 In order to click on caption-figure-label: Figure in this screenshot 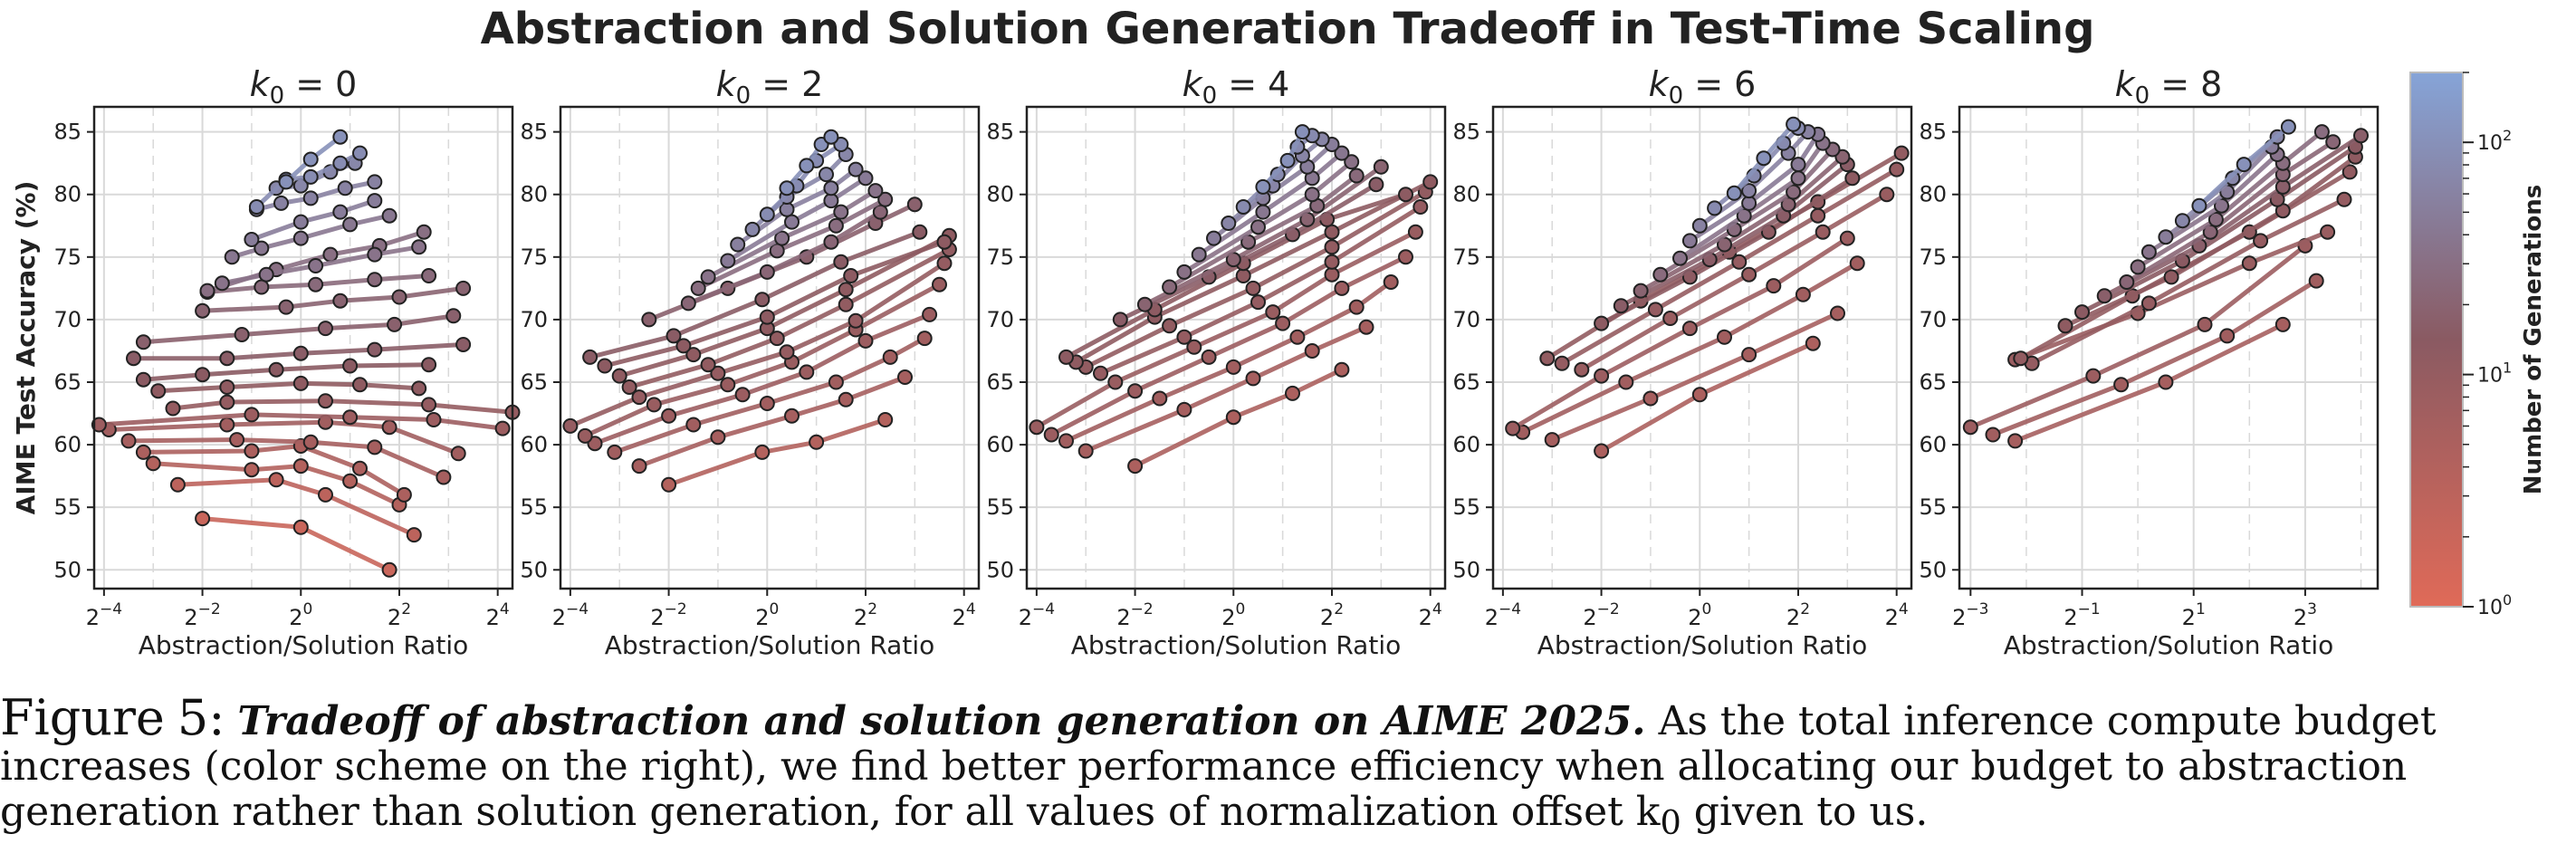, I will do `click(82, 717)`.